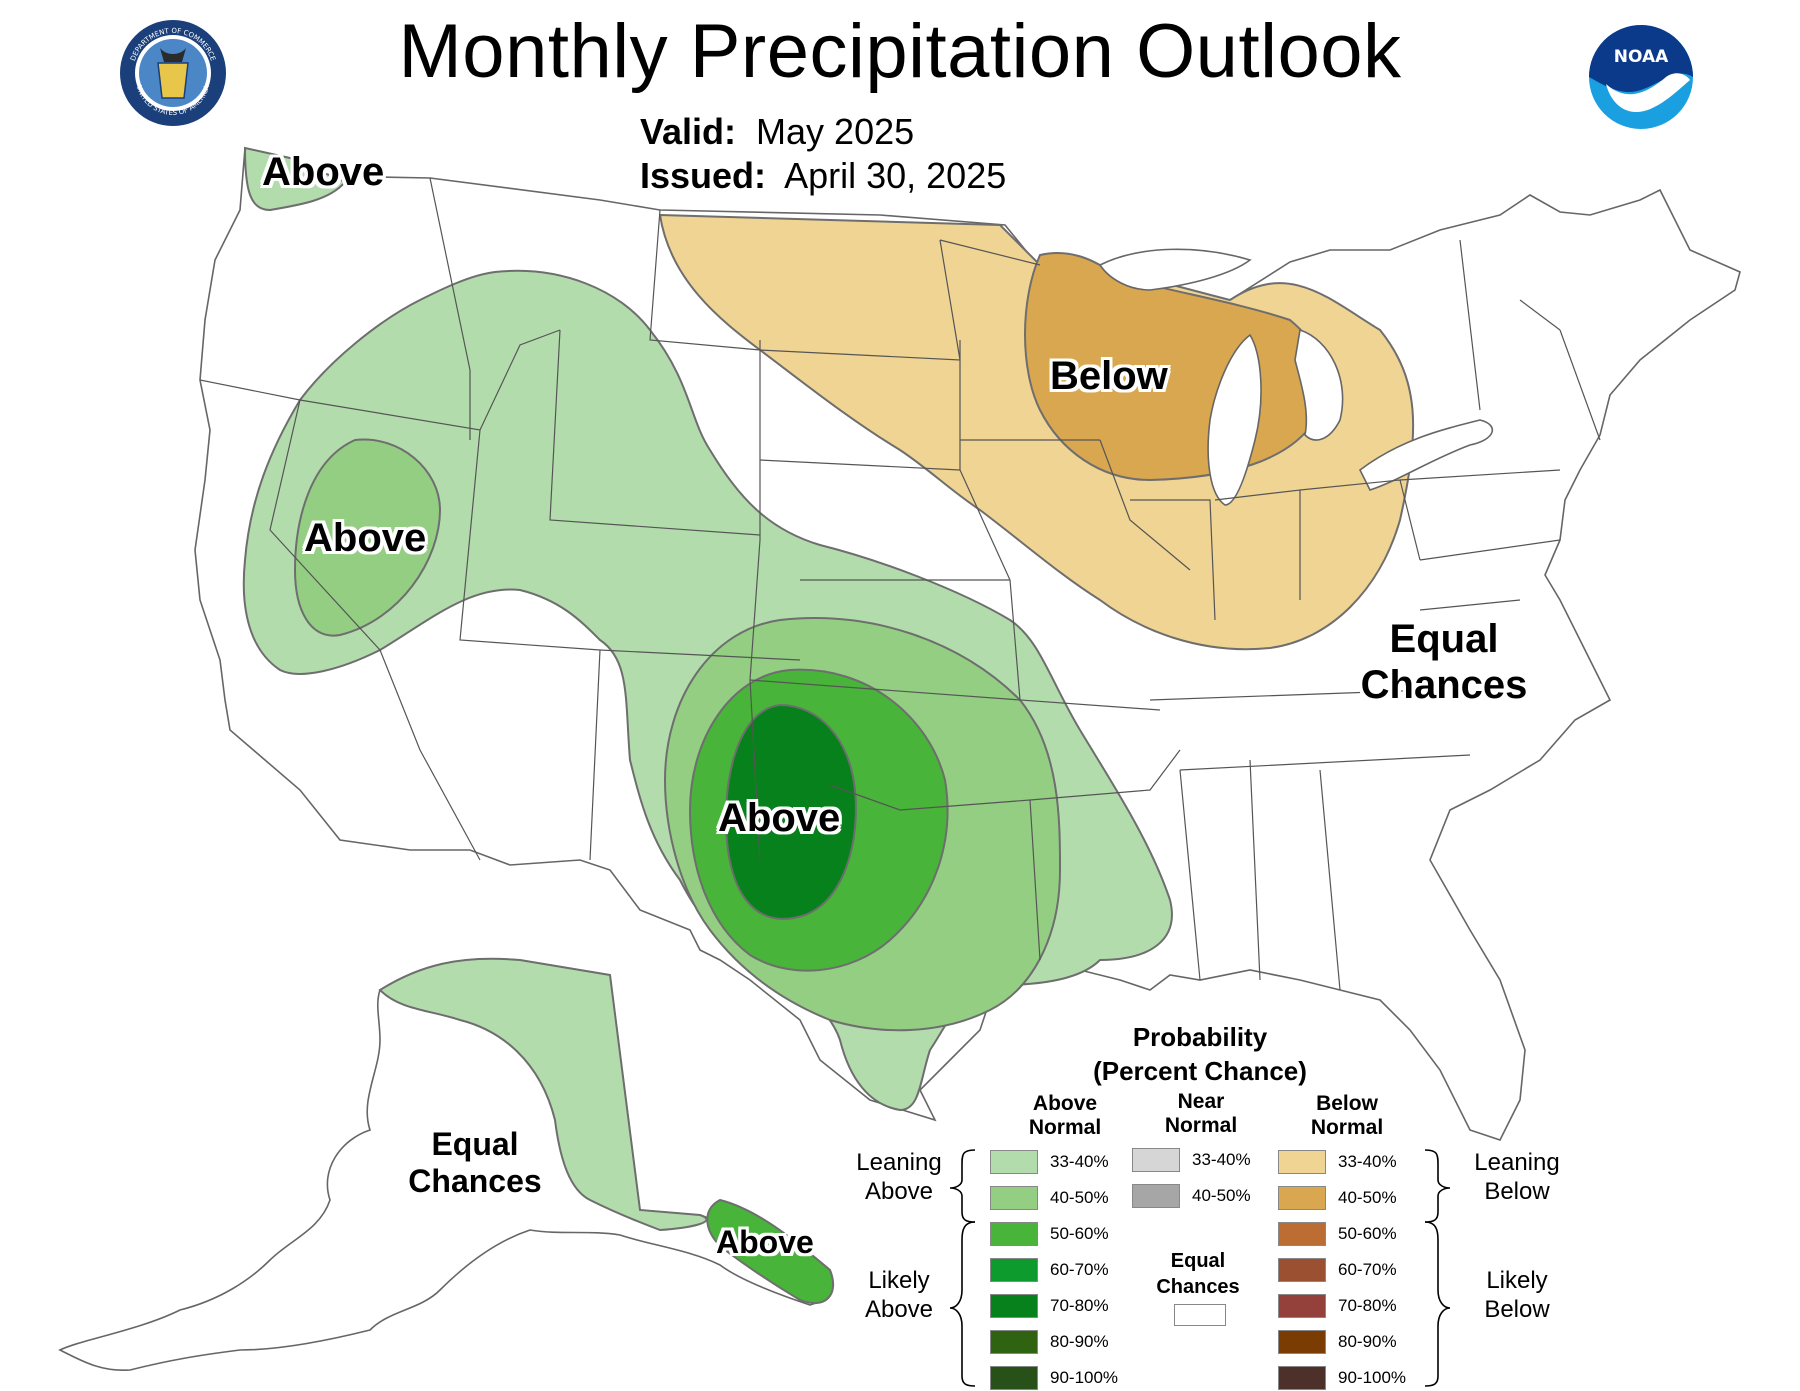 This screenshot has width=1800, height=1391. I want to click on region-above-wa, so click(295, 179).